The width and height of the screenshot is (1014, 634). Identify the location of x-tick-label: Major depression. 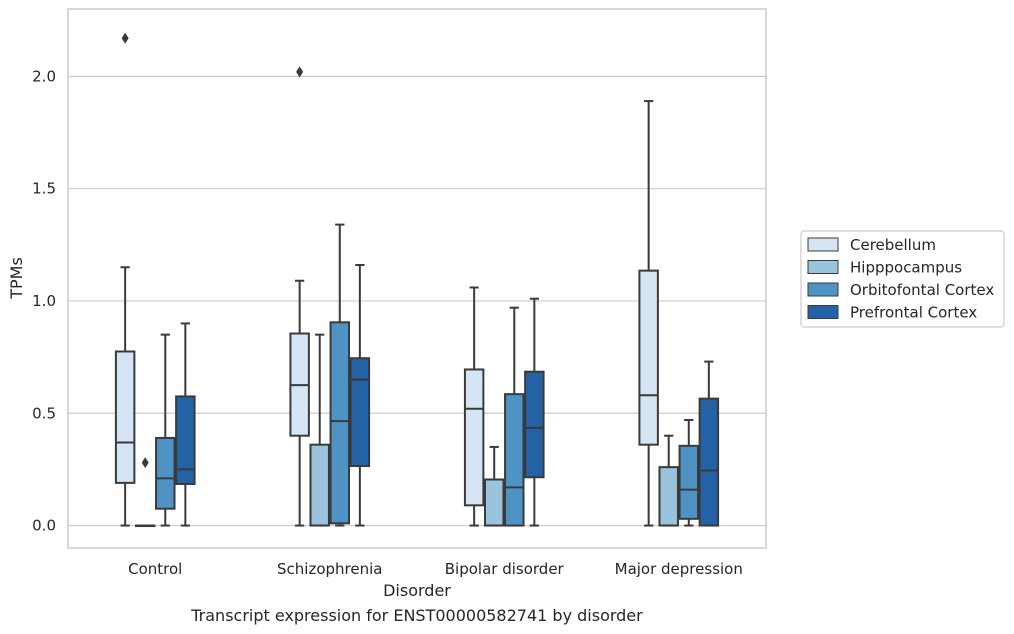
(679, 569).